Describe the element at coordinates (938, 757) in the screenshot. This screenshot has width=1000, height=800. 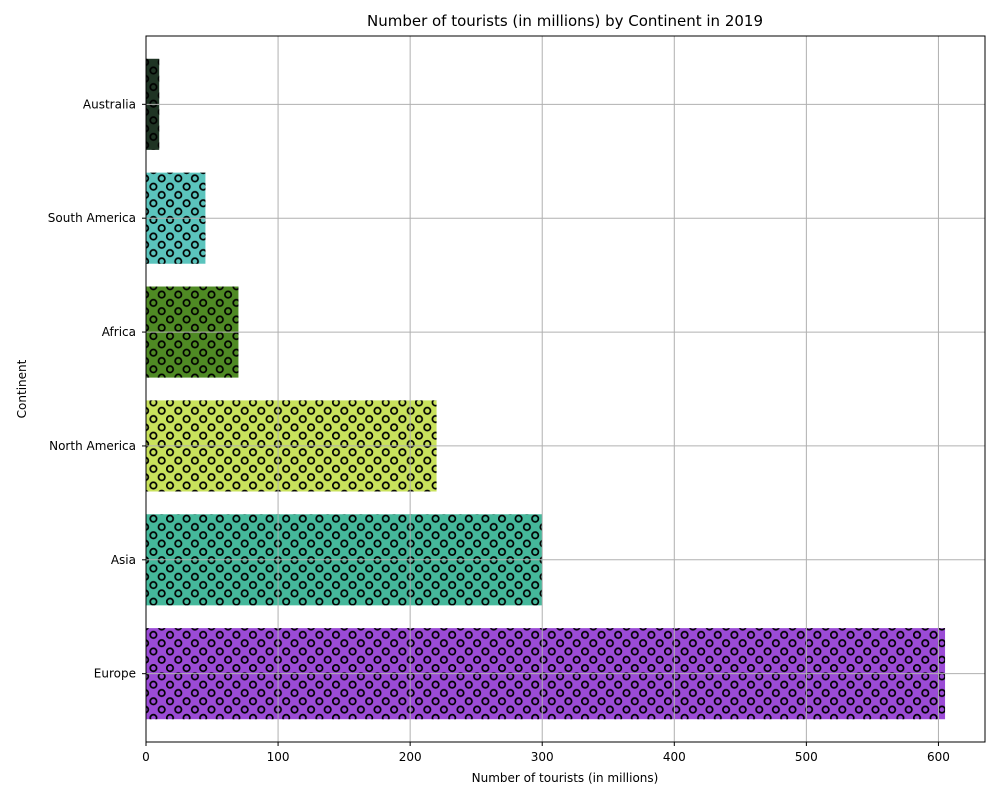
I see `x-tick-label: 600` at that location.